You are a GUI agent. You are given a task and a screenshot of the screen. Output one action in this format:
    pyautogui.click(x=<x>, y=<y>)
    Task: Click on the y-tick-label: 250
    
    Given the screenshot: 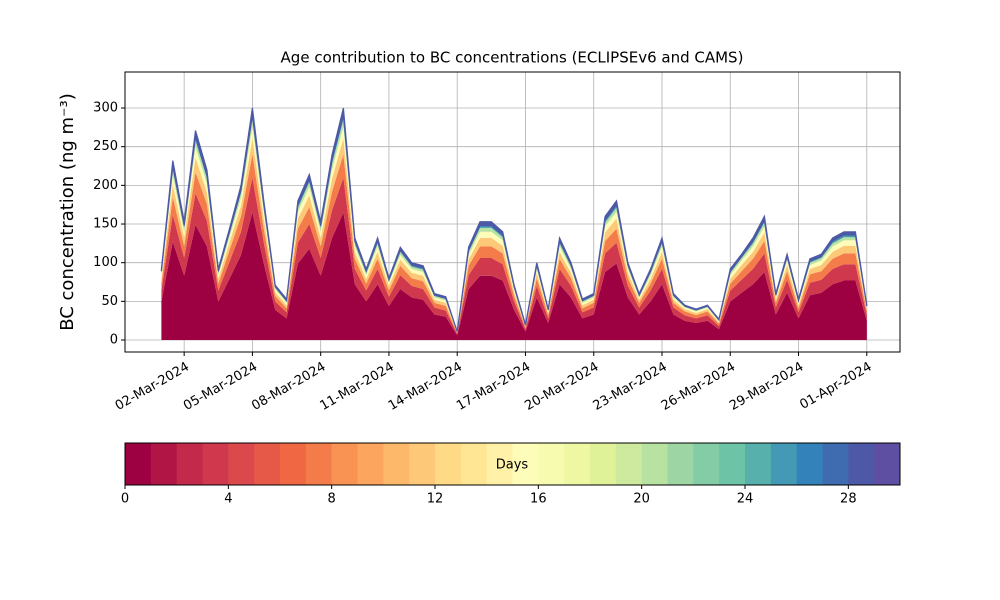 What is the action you would take?
    pyautogui.click(x=105, y=146)
    